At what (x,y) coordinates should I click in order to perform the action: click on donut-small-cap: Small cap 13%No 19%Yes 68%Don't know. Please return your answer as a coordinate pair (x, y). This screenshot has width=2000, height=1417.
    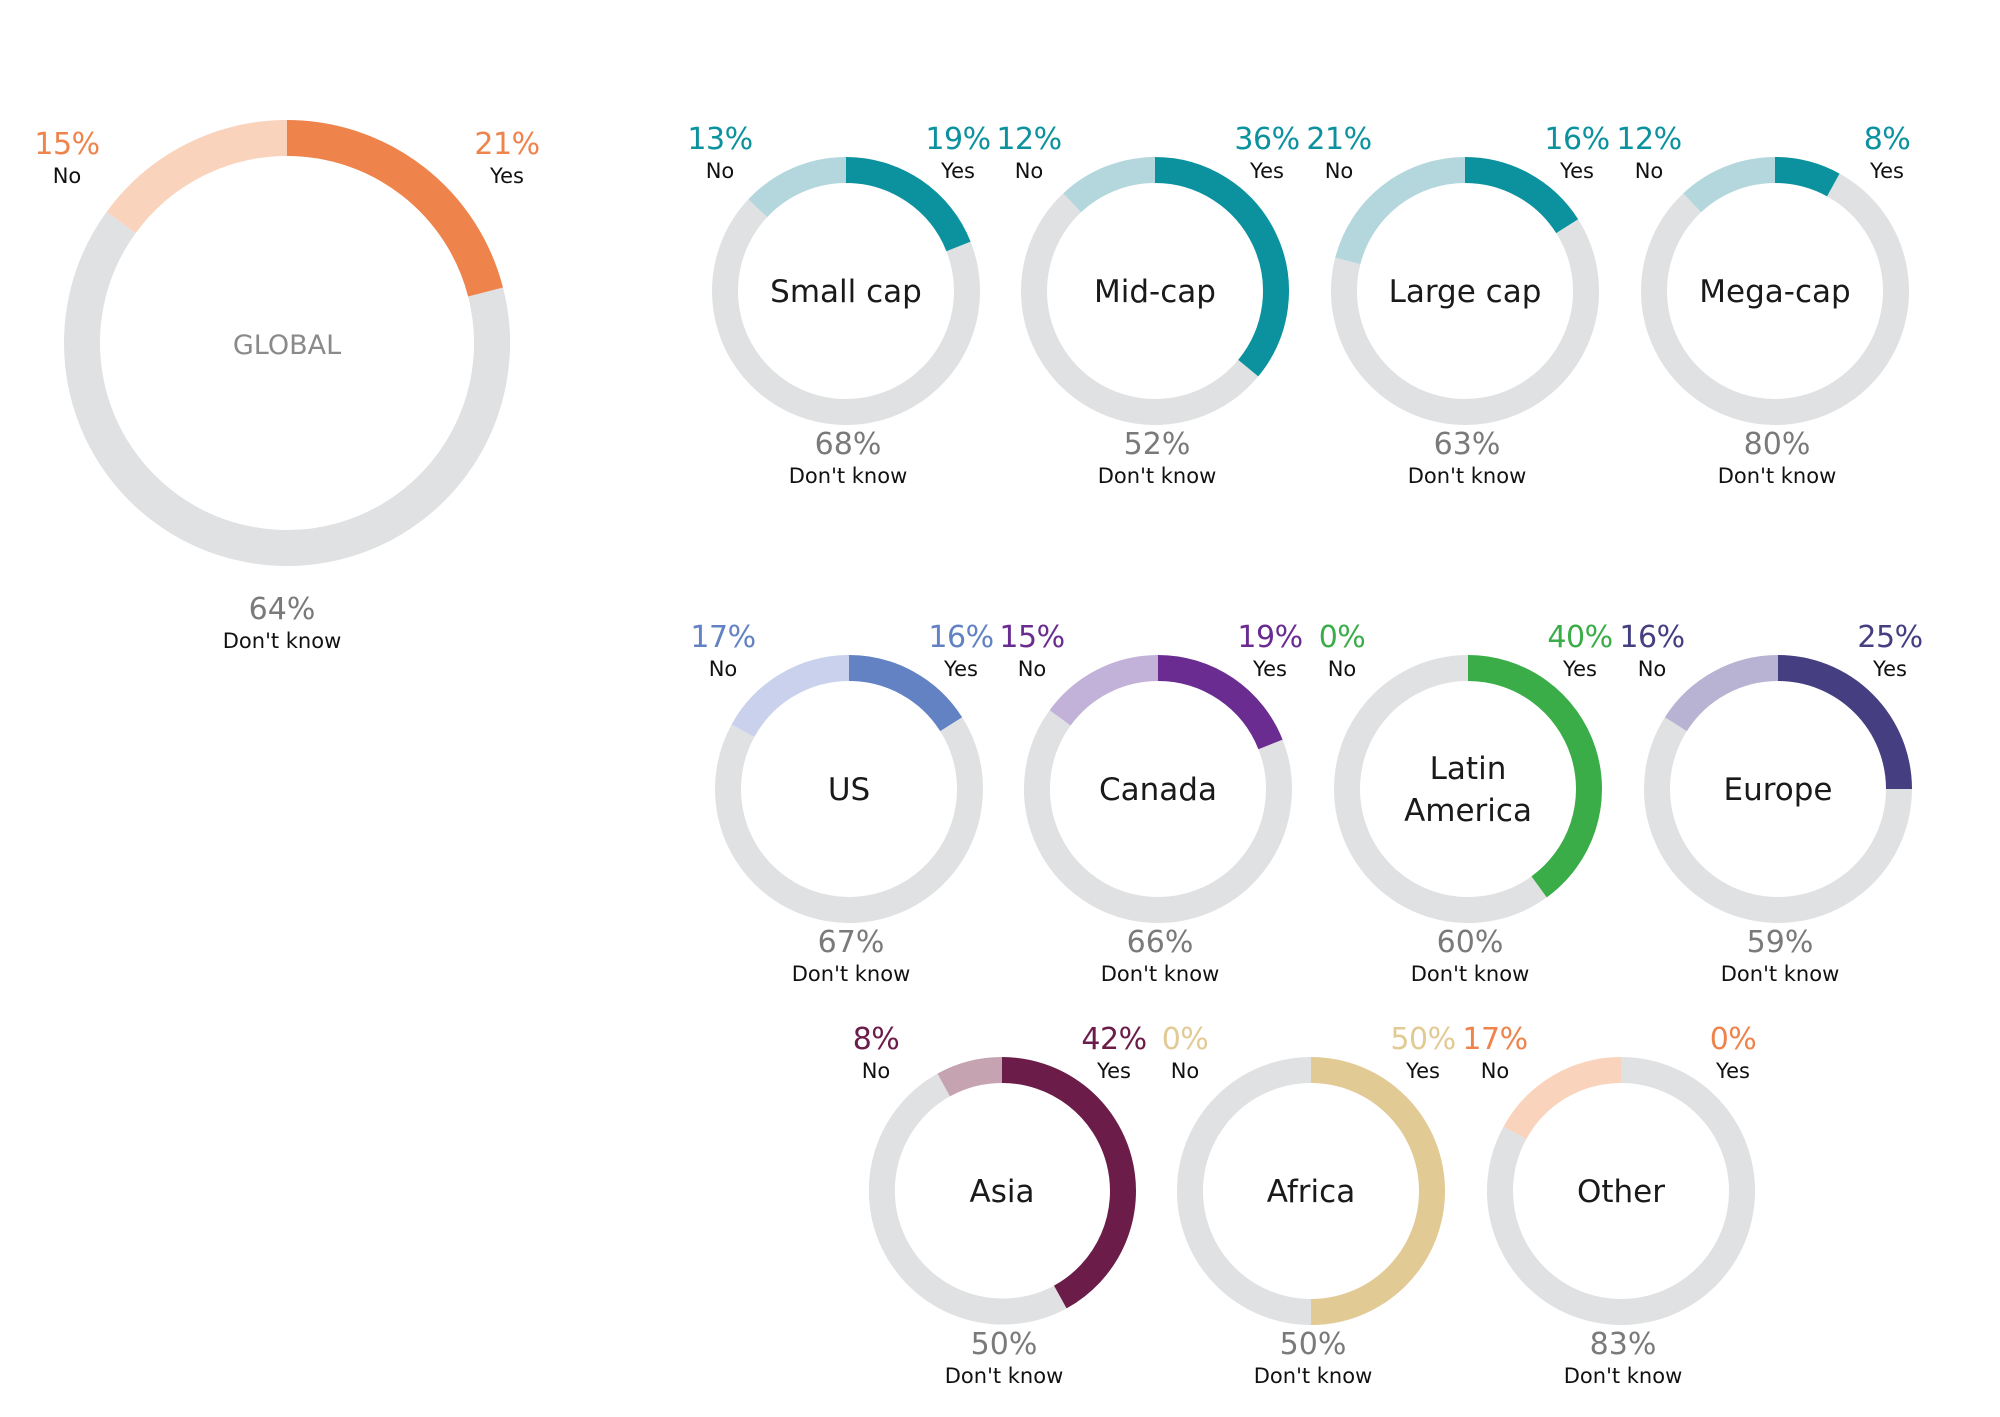
    Looking at the image, I should click on (839, 305).